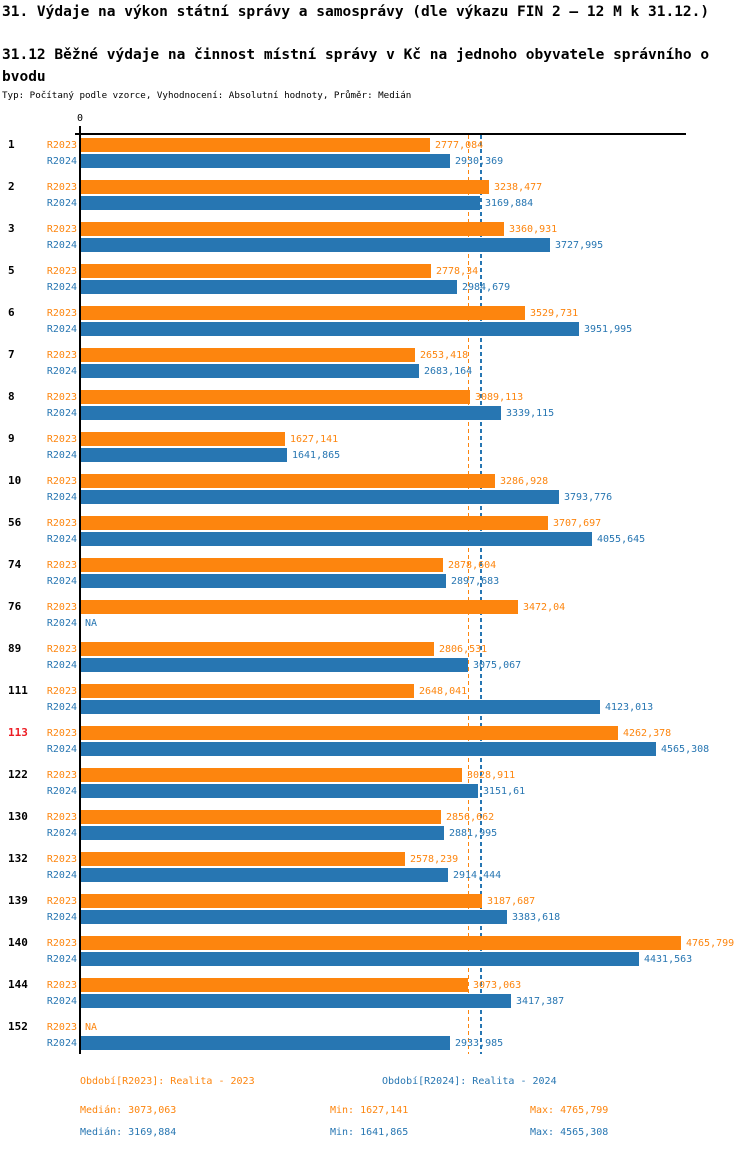  What do you see at coordinates (540, 1001) in the screenshot?
I see `value-label-r2024: 3417,387` at bounding box center [540, 1001].